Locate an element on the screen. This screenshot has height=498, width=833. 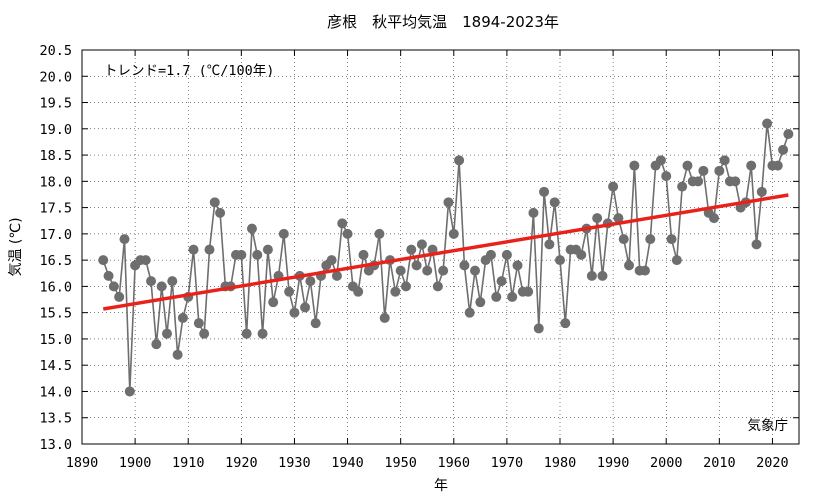
x-axis-label: 年 is located at coordinates (441, 486).